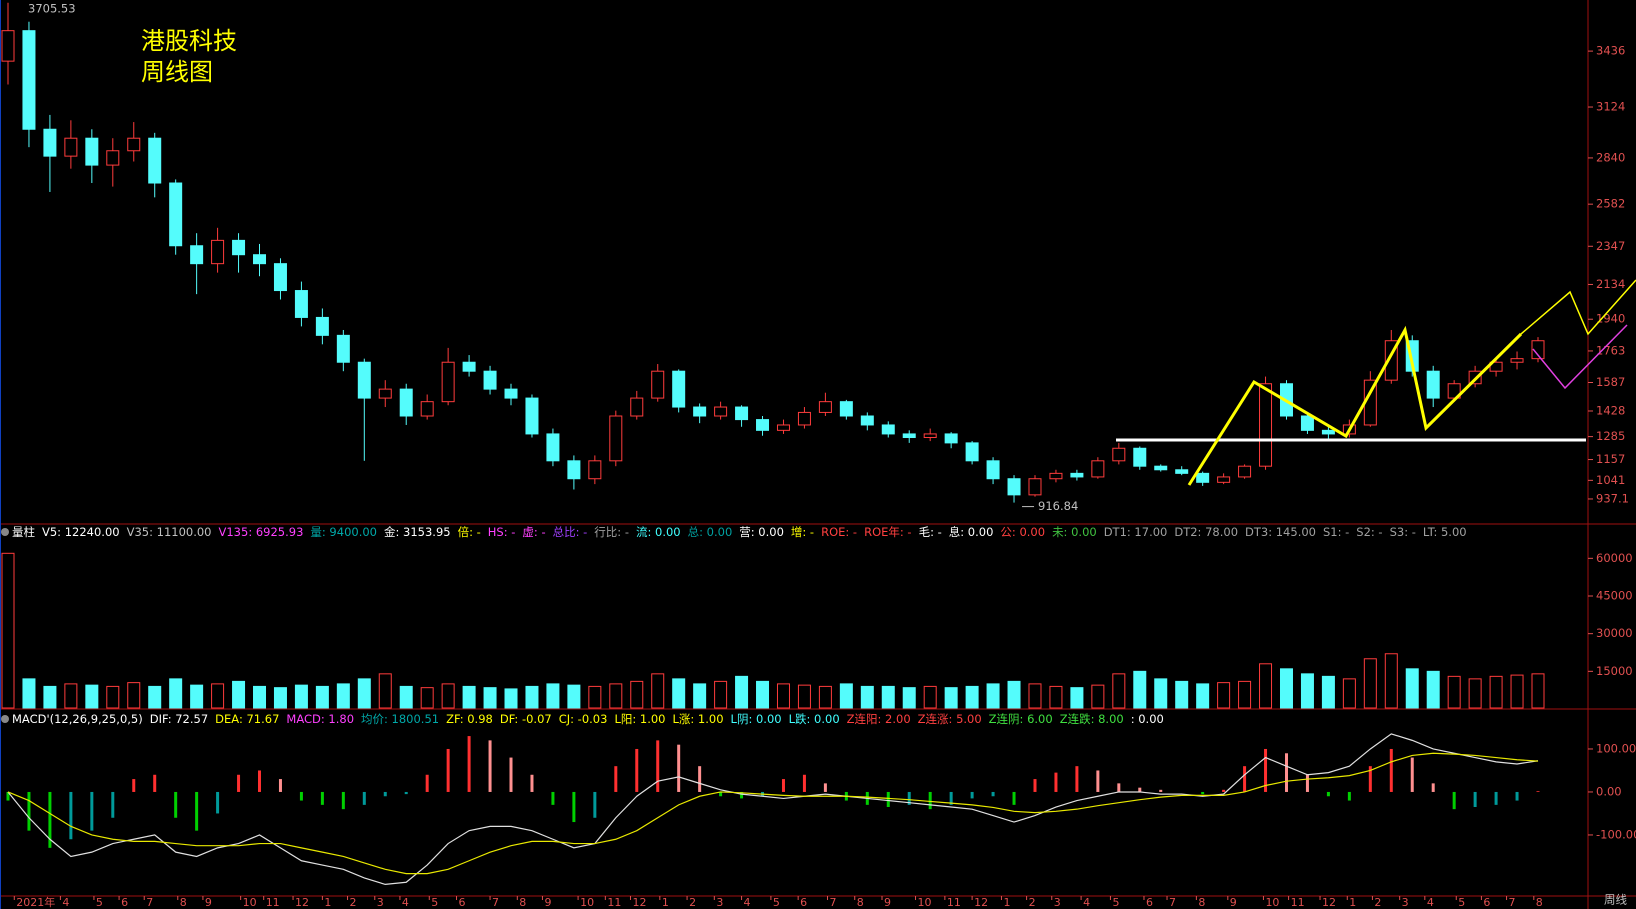  I want to click on header-item: Z连阳: 2.00, so click(879, 719).